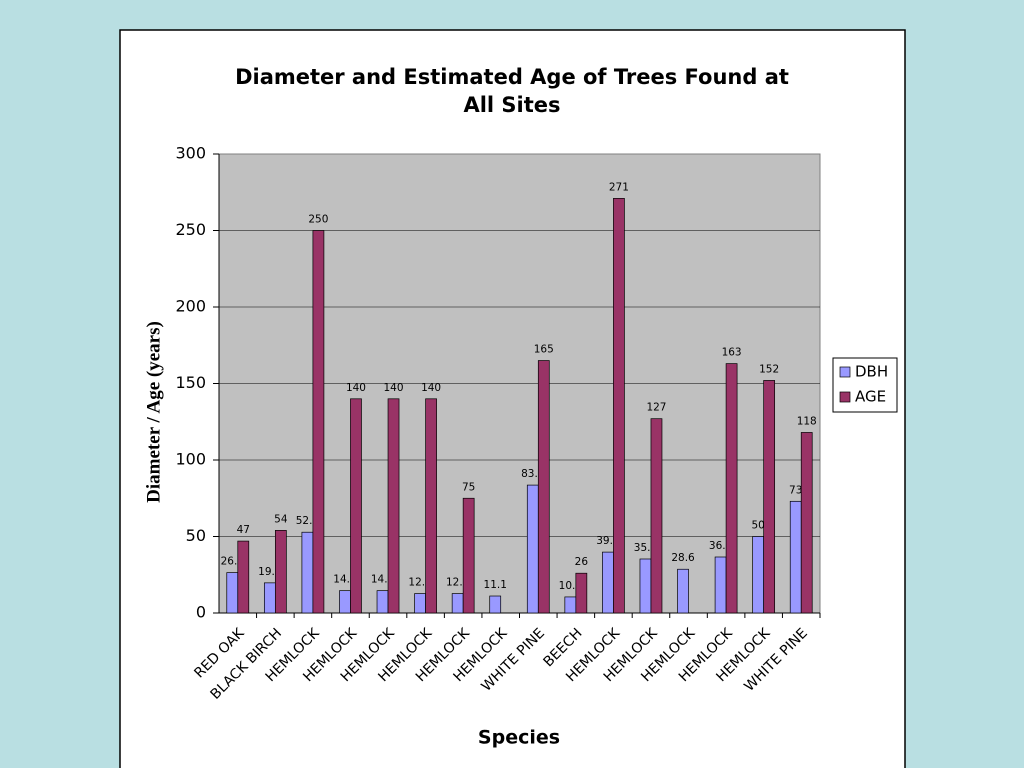 The height and width of the screenshot is (768, 1024). Describe the element at coordinates (870, 397) in the screenshot. I see `legend-label: AGE` at that location.